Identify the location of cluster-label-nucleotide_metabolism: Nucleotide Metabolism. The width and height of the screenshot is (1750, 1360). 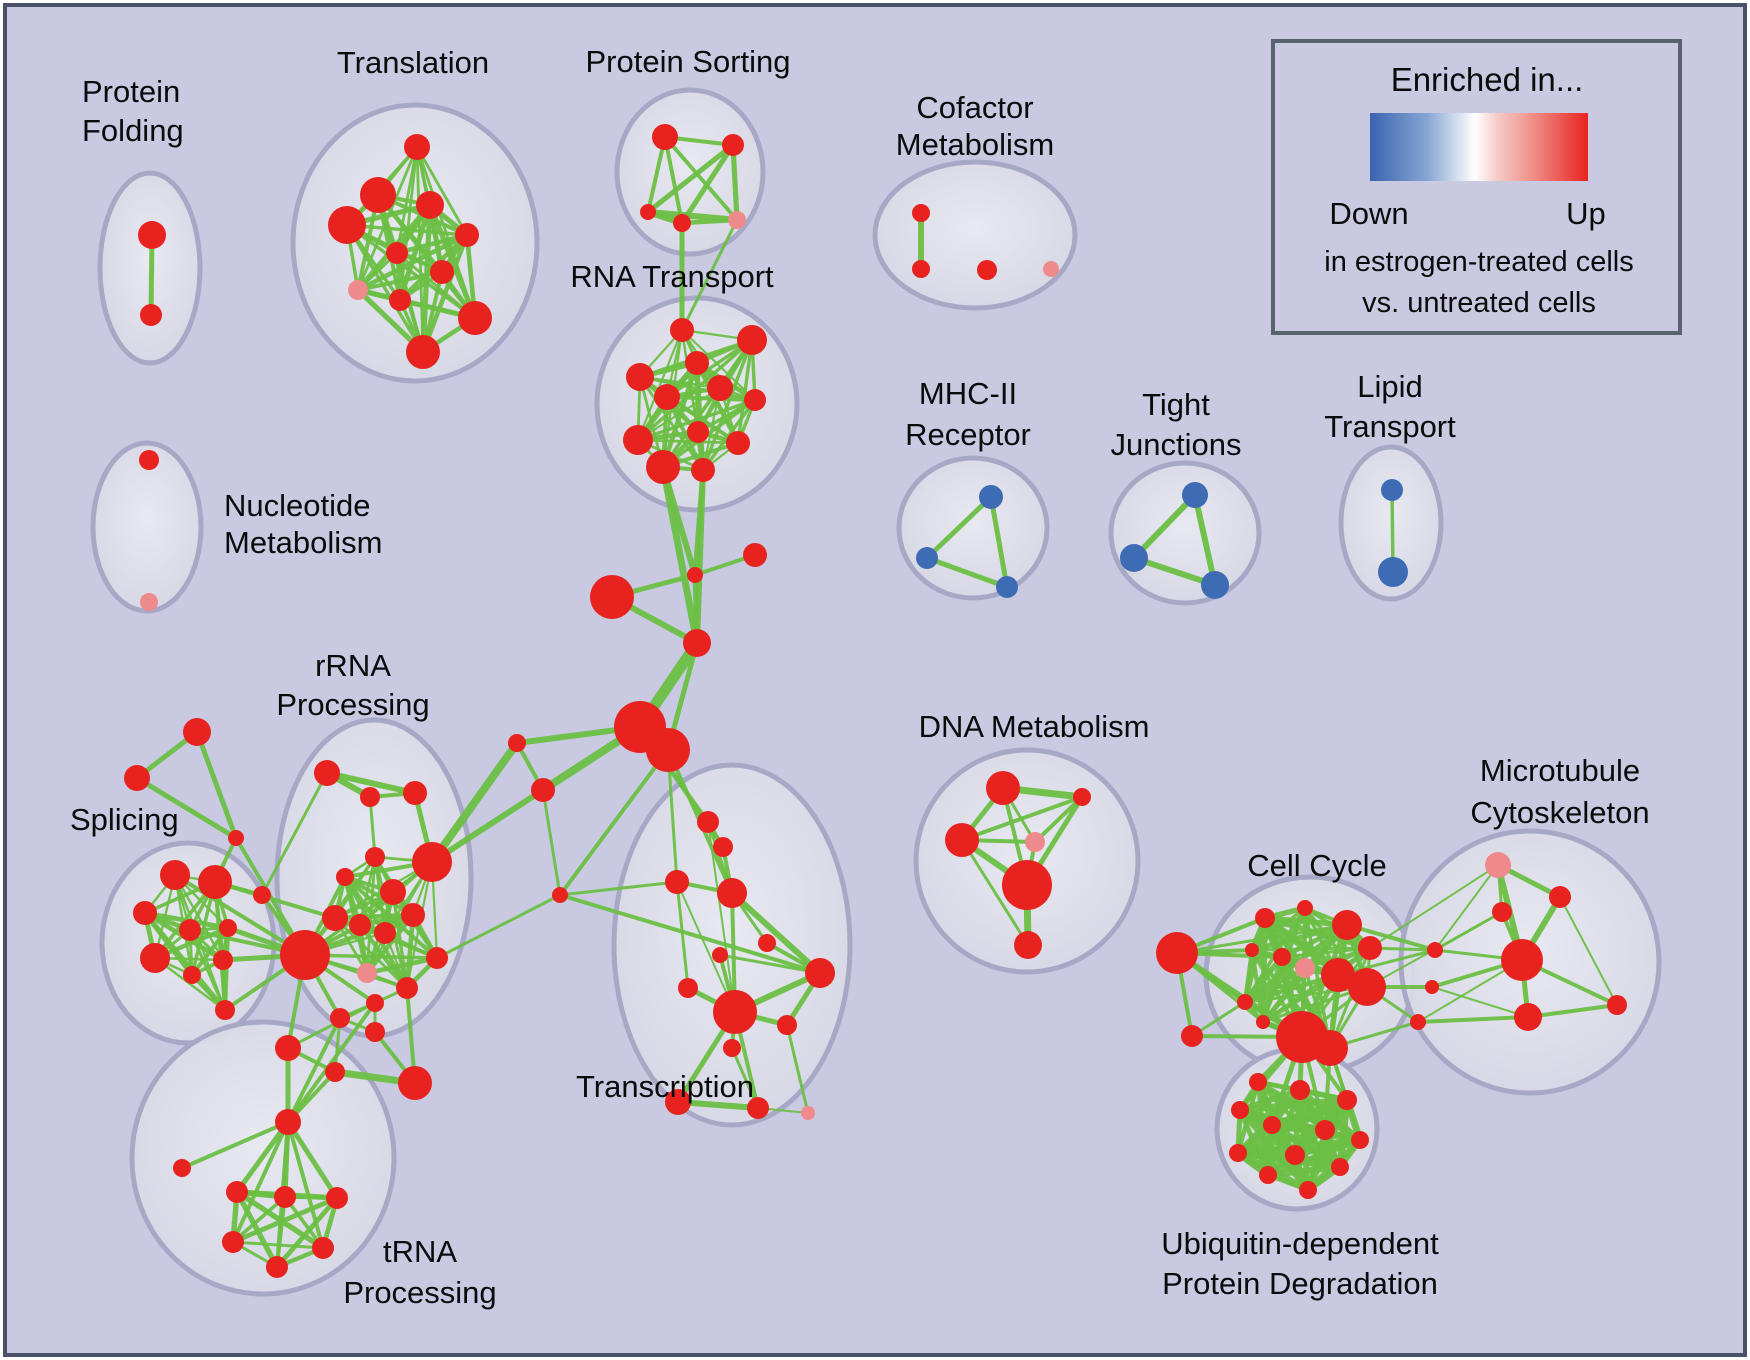
(303, 524).